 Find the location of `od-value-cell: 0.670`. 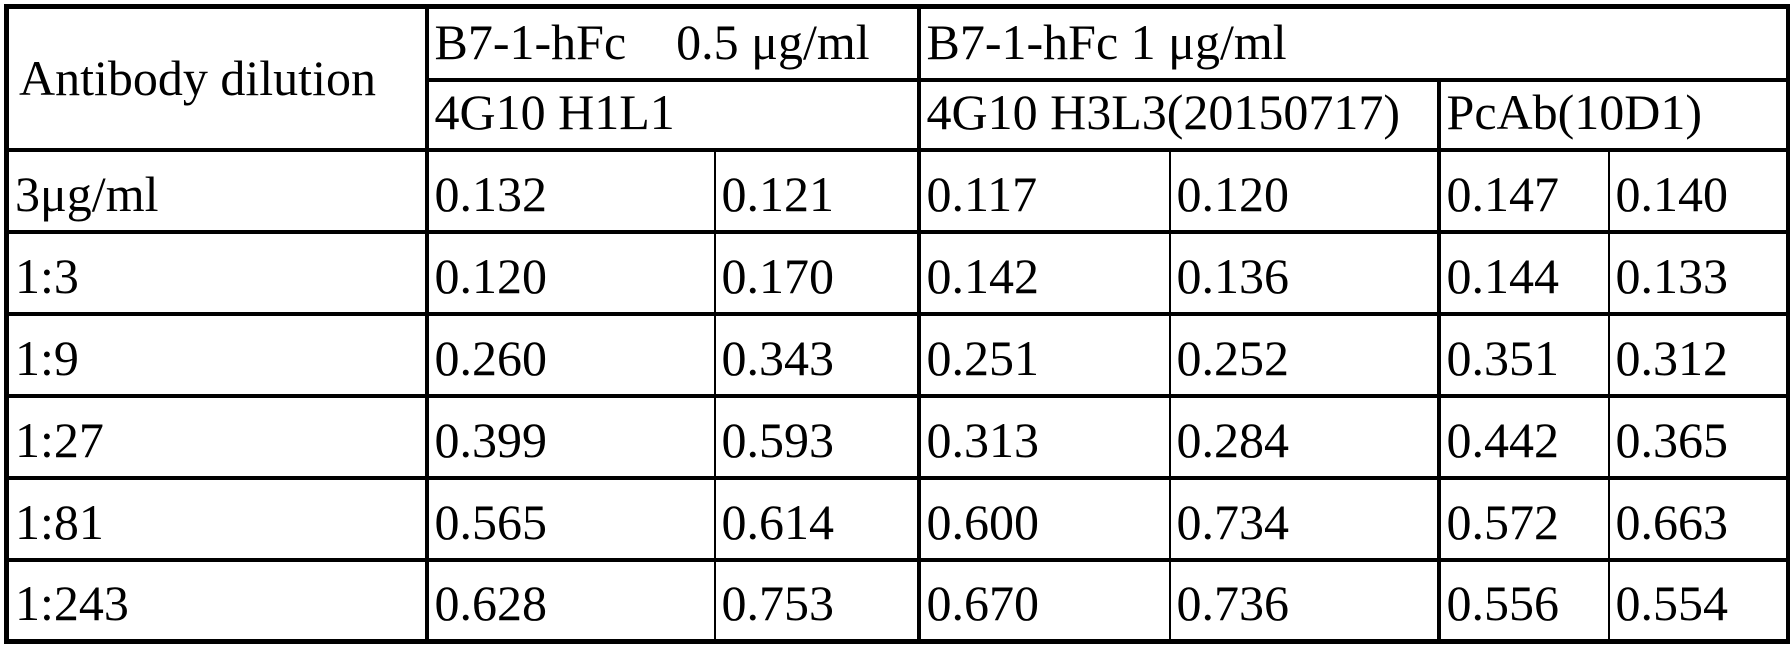

od-value-cell: 0.670 is located at coordinates (1043, 600).